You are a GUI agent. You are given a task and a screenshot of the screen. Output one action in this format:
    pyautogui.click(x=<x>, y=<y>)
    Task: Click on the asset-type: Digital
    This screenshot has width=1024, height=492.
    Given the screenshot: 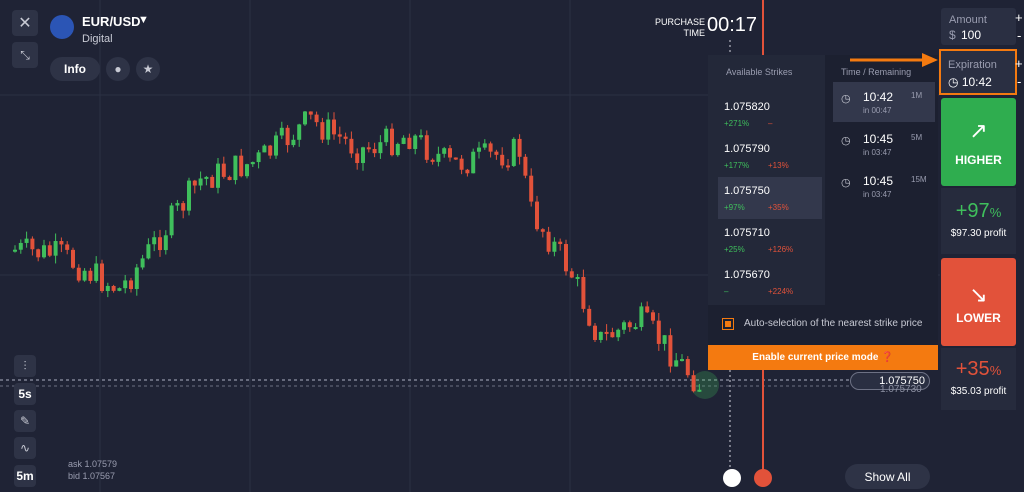 What is the action you would take?
    pyautogui.click(x=97, y=39)
    